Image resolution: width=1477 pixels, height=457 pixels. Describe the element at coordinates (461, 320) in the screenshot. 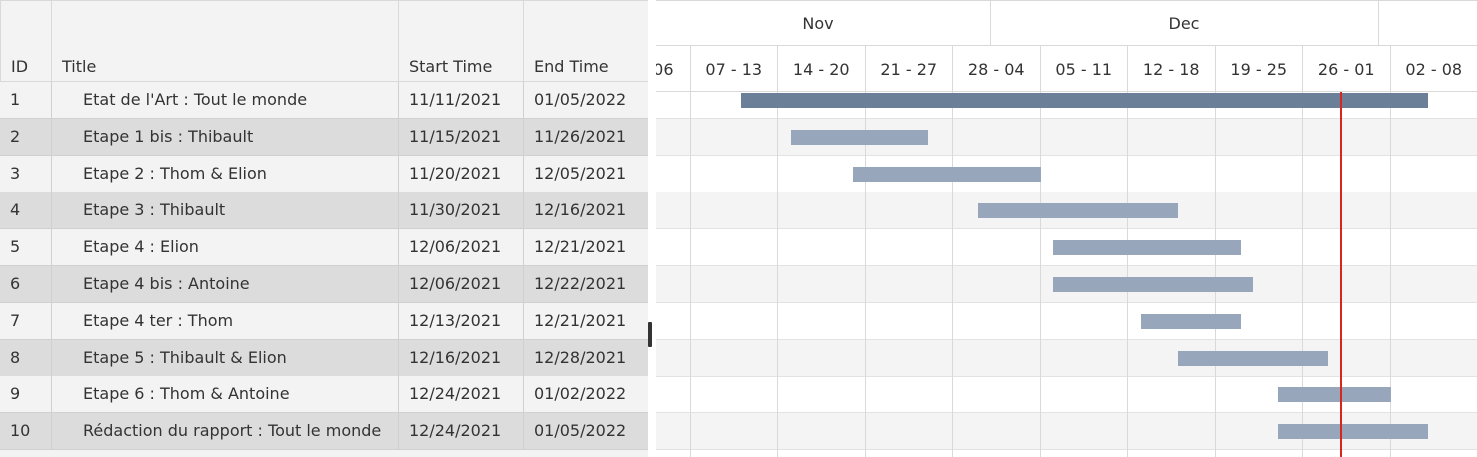

I see `cell-start-time: 12/13/2021` at that location.